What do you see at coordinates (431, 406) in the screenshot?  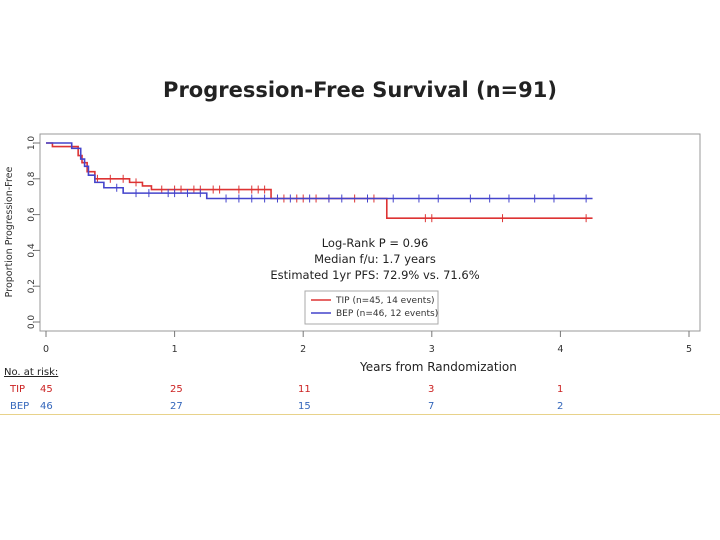 I see `risk-value-bep: 7` at bounding box center [431, 406].